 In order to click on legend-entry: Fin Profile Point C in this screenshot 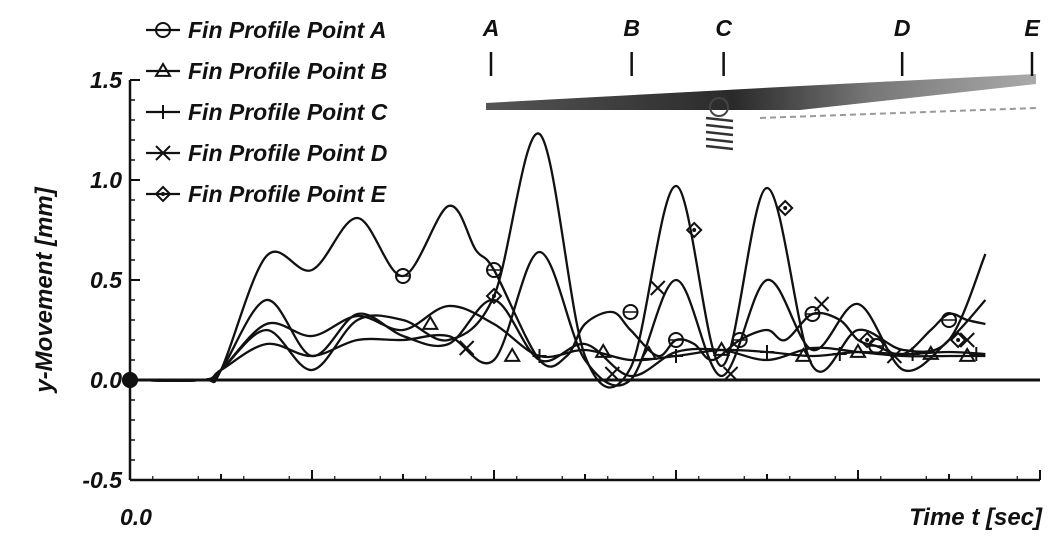, I will do `click(288, 112)`.